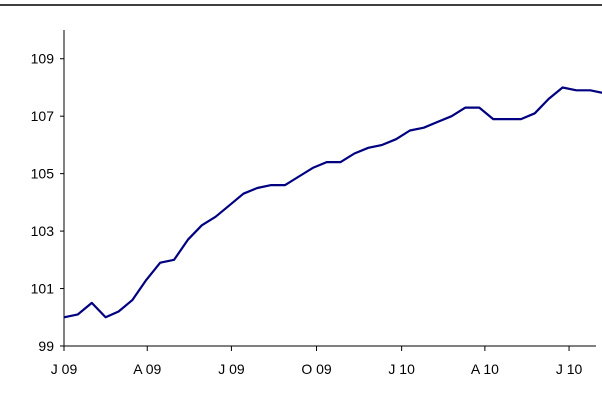  I want to click on x-tick-label: A 09, so click(147, 369).